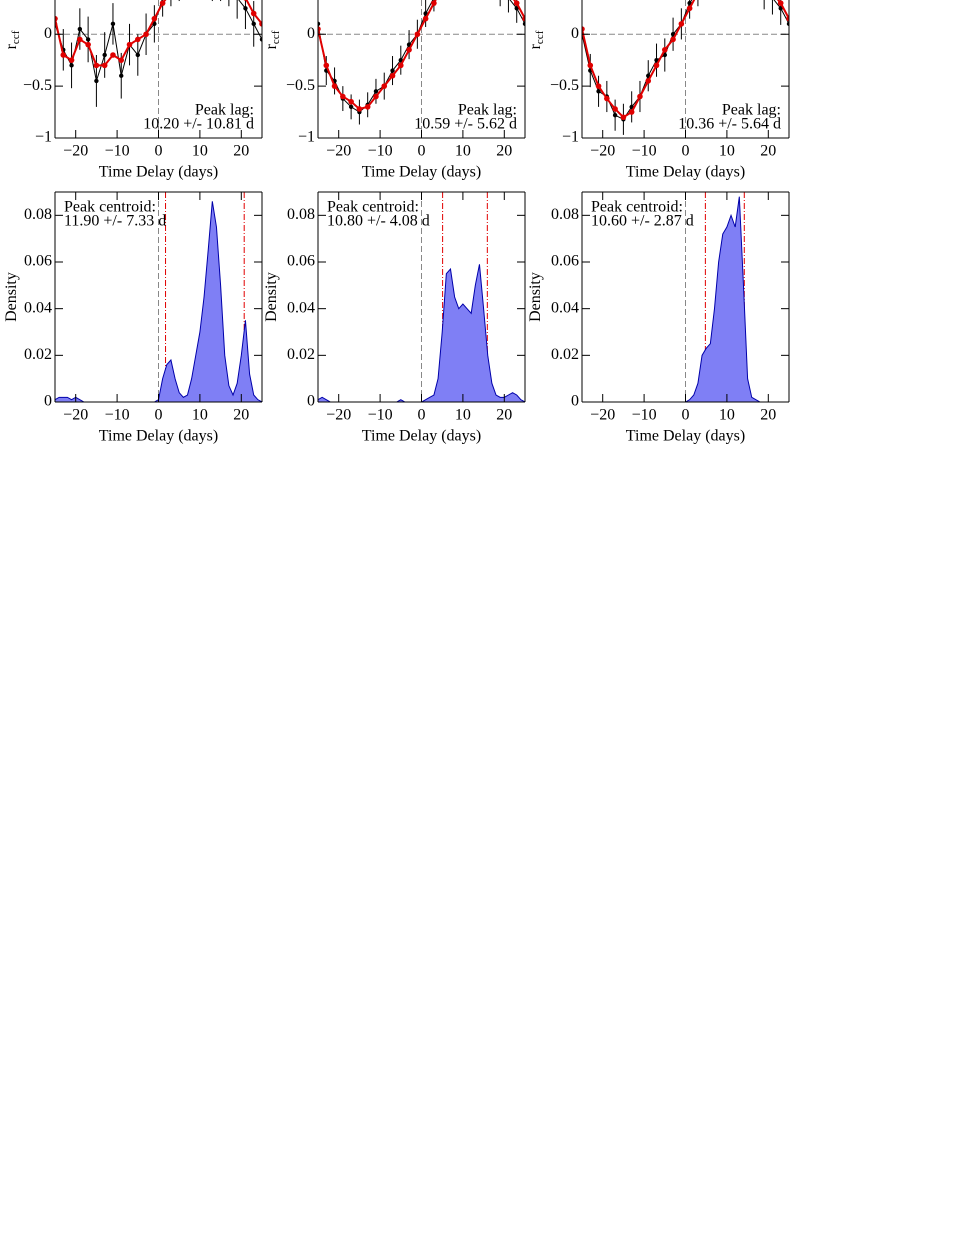 The width and height of the screenshot is (970, 1255). What do you see at coordinates (300, 85) in the screenshot?
I see `y-tick-label: −0.5` at bounding box center [300, 85].